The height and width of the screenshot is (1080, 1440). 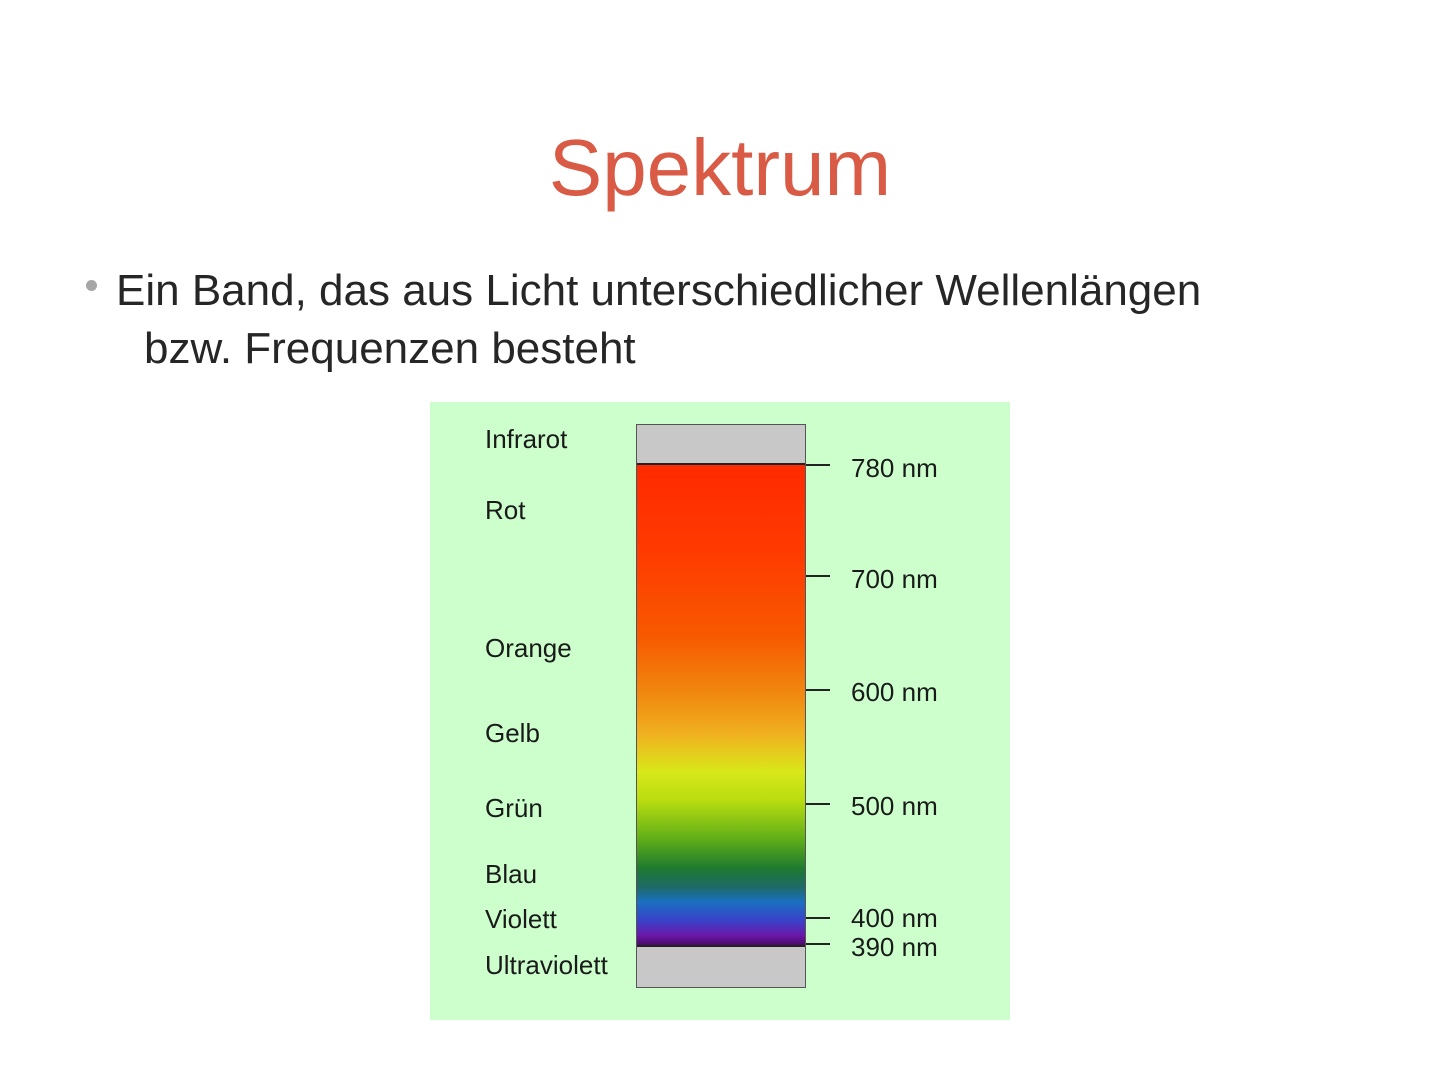 What do you see at coordinates (721, 445) in the screenshot?
I see `infrared-segment` at bounding box center [721, 445].